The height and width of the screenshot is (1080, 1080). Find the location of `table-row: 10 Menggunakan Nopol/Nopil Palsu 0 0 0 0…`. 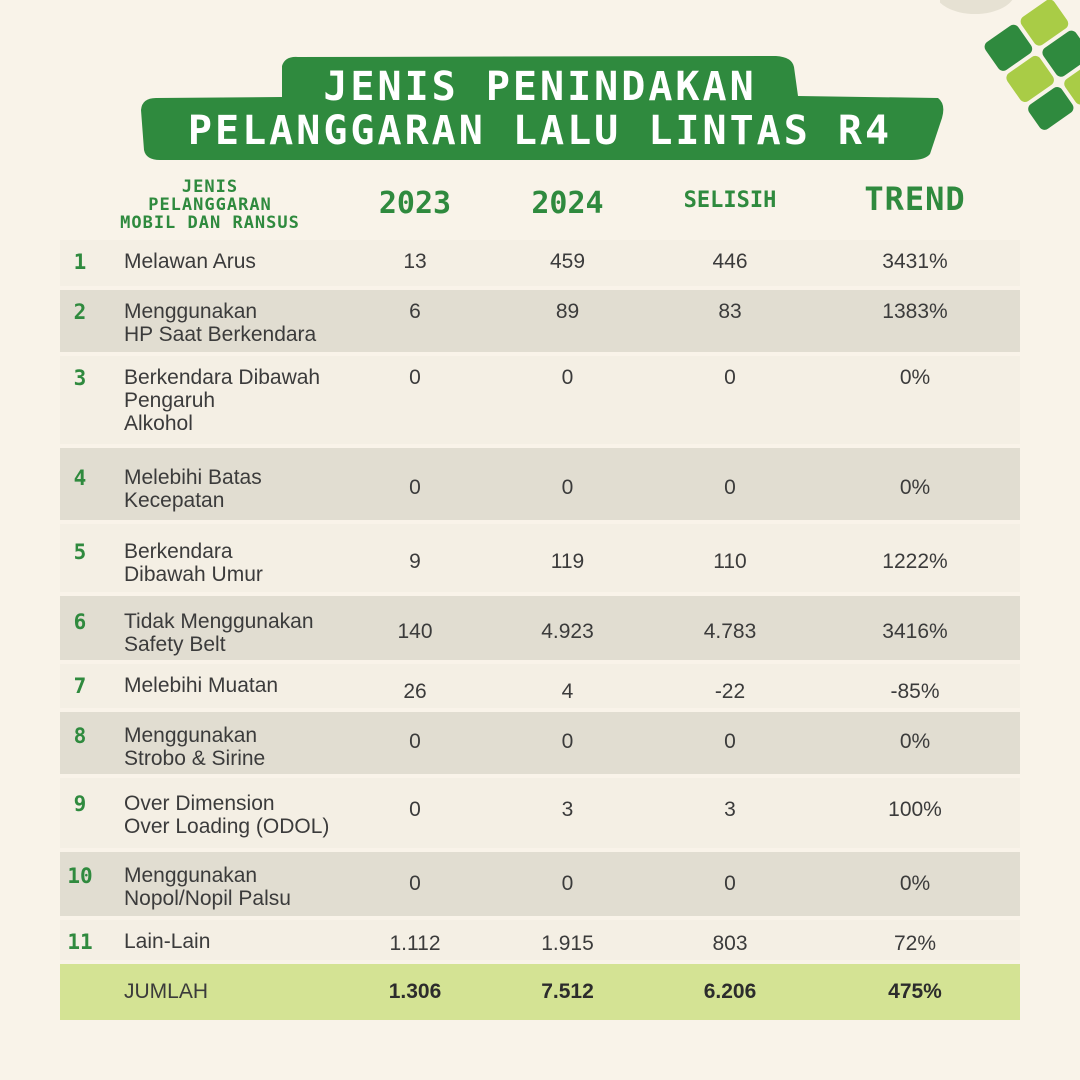

table-row: 10 Menggunakan Nopol/Nopil Palsu 0 0 0 0… is located at coordinates (540, 884).